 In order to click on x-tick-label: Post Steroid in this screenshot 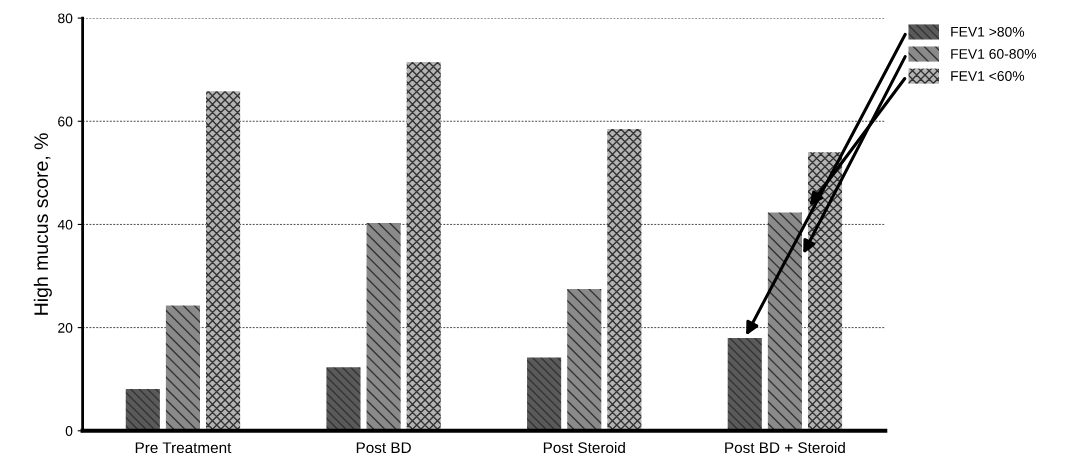, I will do `click(584, 447)`.